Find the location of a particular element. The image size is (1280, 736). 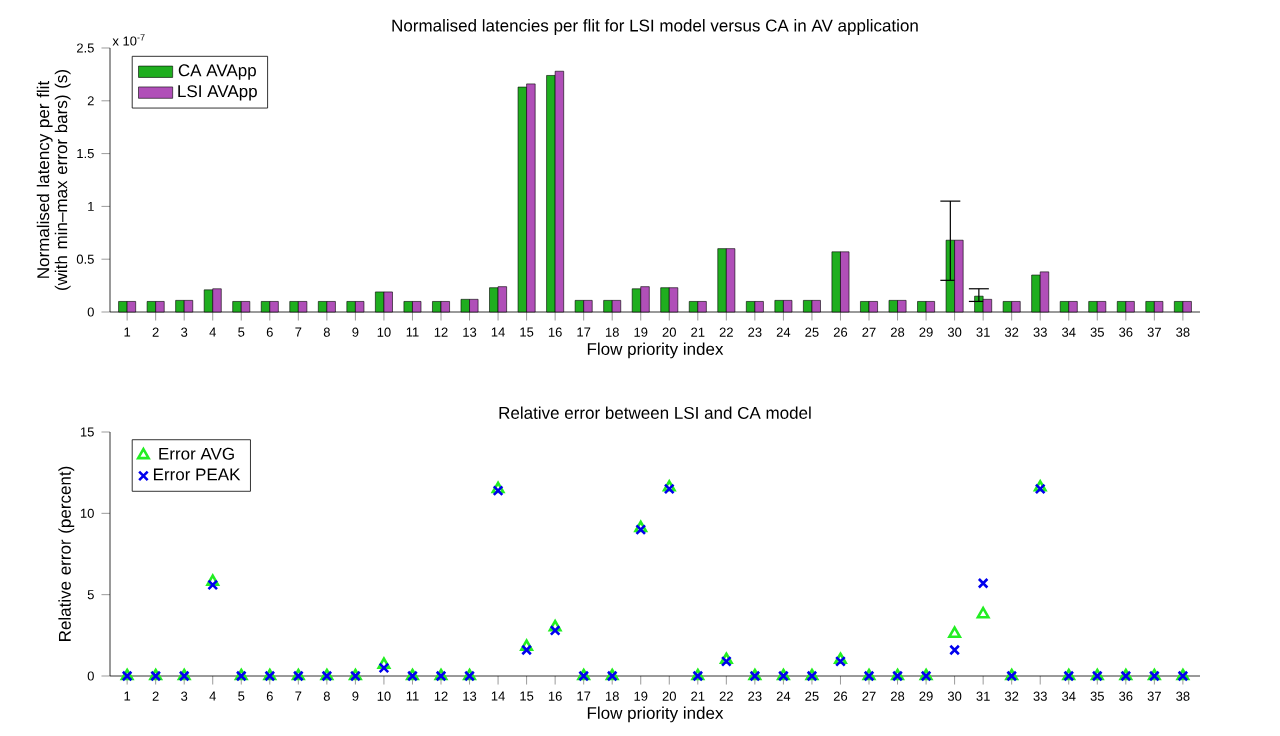

chart-title: Normalised latencies per flit for LSI model versus CA in AV application is located at coordinates (655, 27).